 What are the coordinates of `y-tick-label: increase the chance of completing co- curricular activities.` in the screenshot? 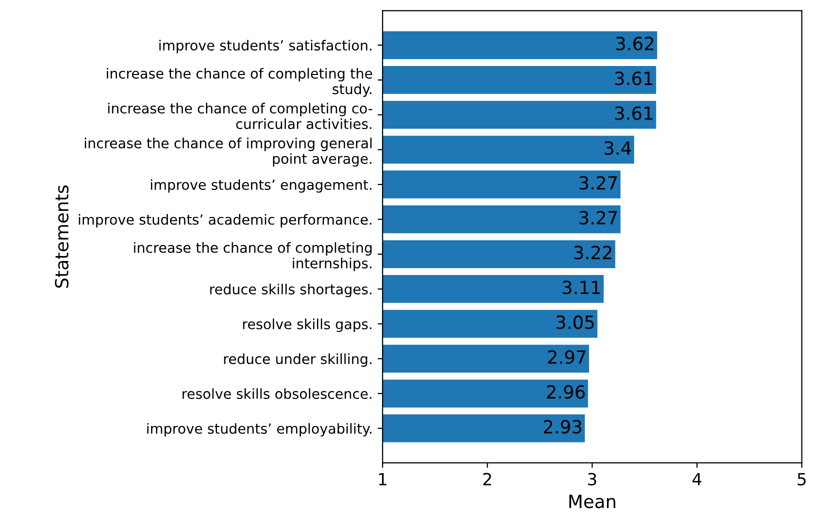 It's located at (240, 116).